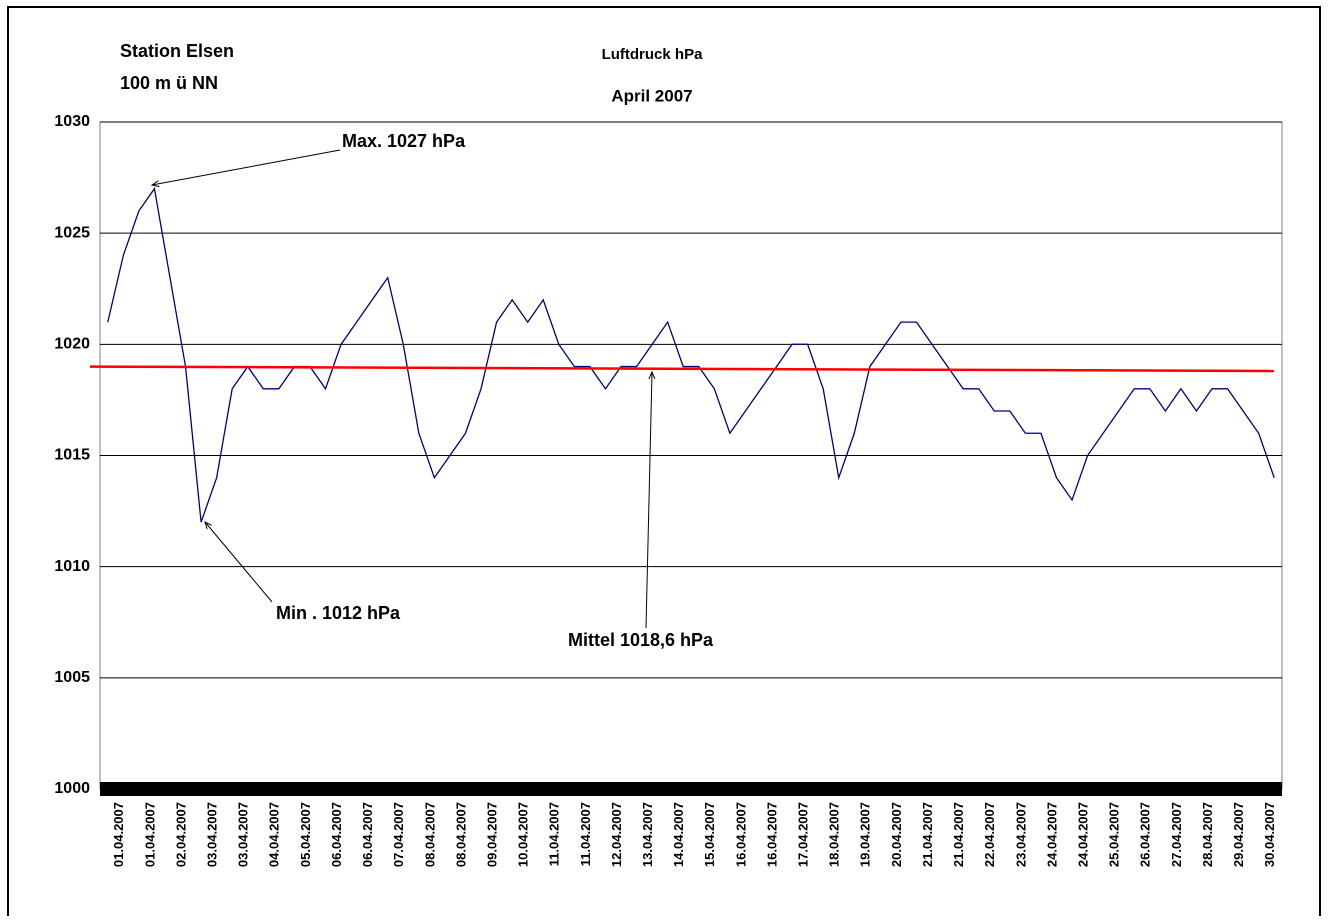  I want to click on annotation: Max. 1027 hPa, so click(404, 141).